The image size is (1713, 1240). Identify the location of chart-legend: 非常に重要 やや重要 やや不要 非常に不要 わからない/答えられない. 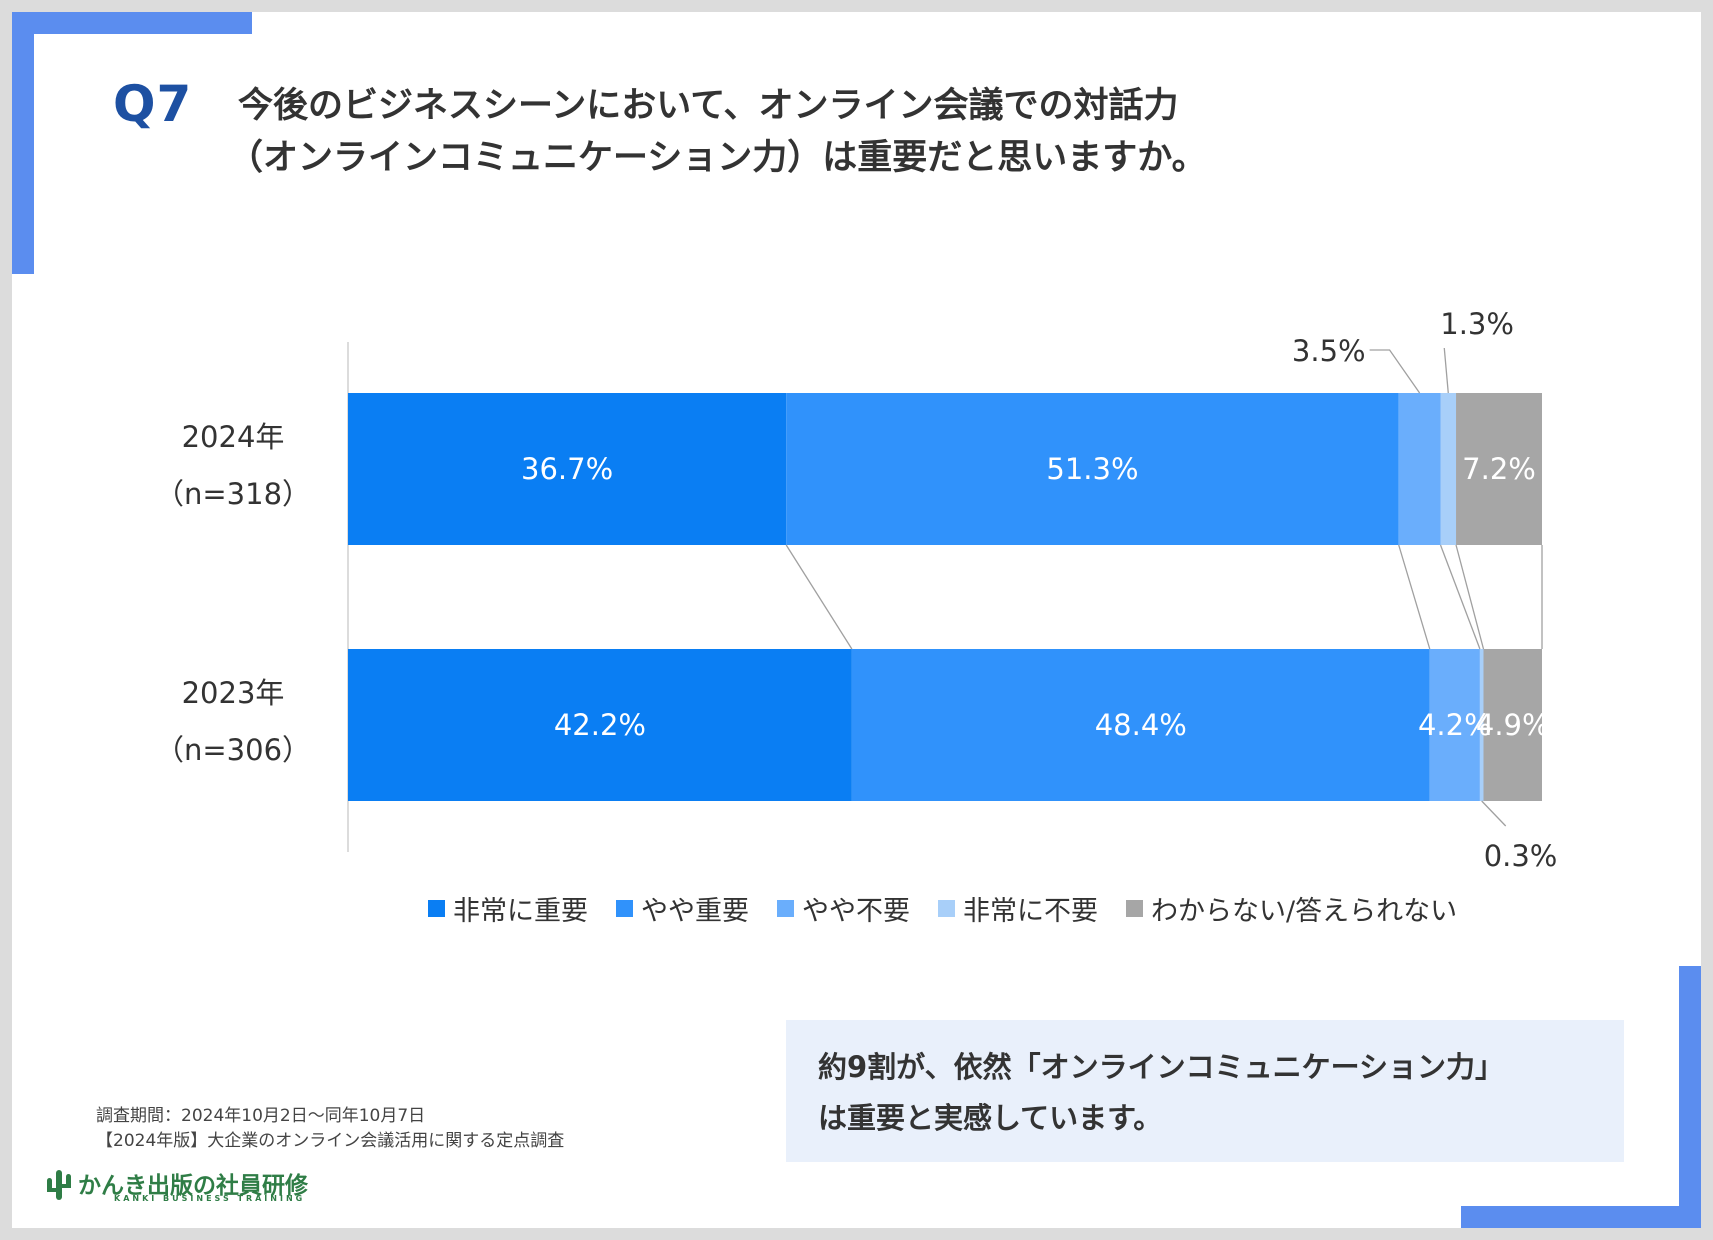
(956, 908).